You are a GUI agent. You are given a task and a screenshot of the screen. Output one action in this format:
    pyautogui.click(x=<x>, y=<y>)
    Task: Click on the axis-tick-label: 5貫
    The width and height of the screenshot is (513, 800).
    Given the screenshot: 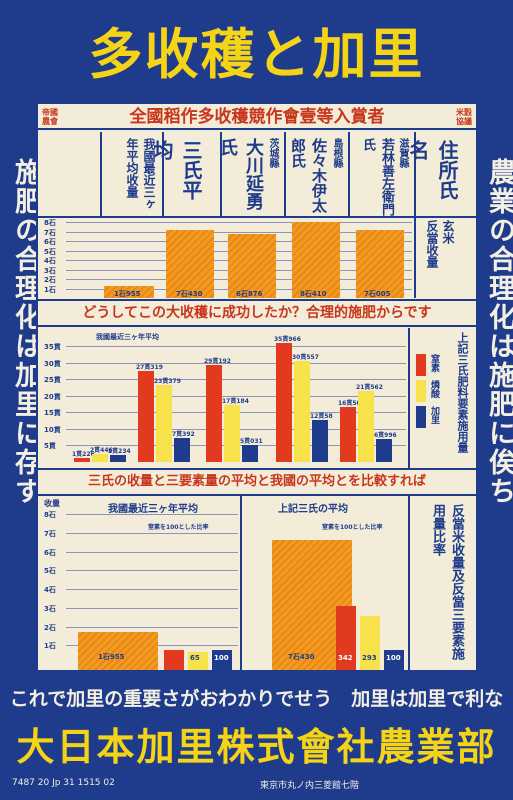 What is the action you would take?
    pyautogui.click(x=50, y=446)
    